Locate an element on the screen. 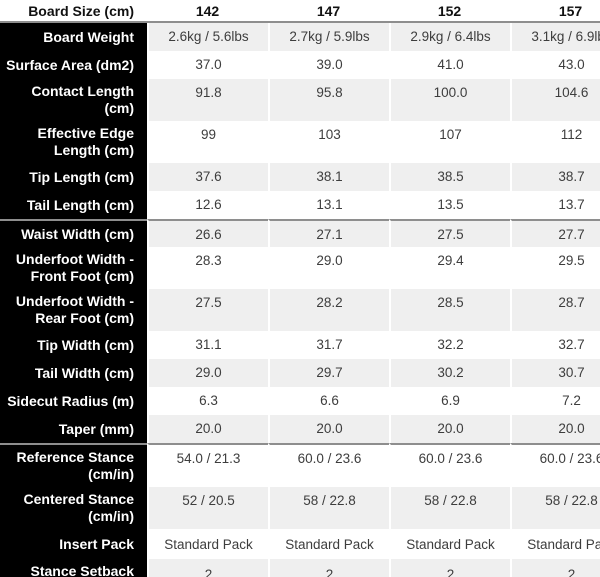 Image resolution: width=600 pixels, height=577 pixels. spec-row: Taper (mm) 20.0 20.0 20.0 20.0 is located at coordinates (300, 429).